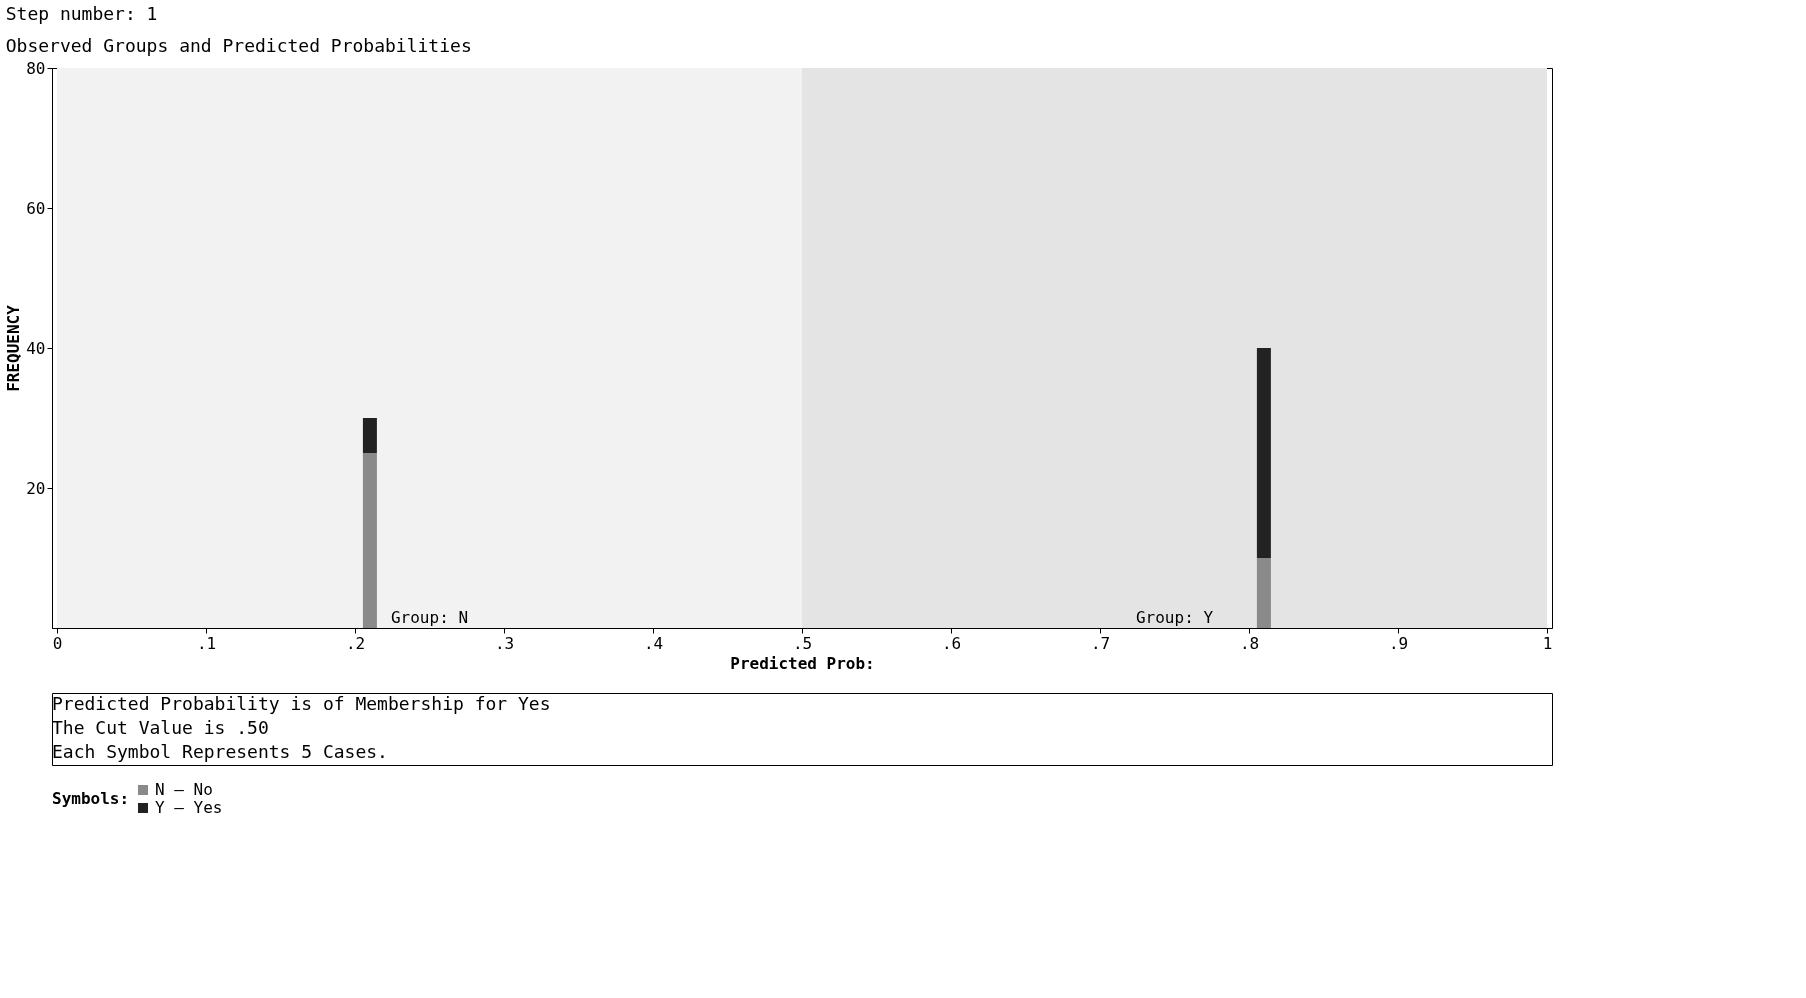 The width and height of the screenshot is (1806, 998). I want to click on text: The Cut Value is .50, so click(160, 727).